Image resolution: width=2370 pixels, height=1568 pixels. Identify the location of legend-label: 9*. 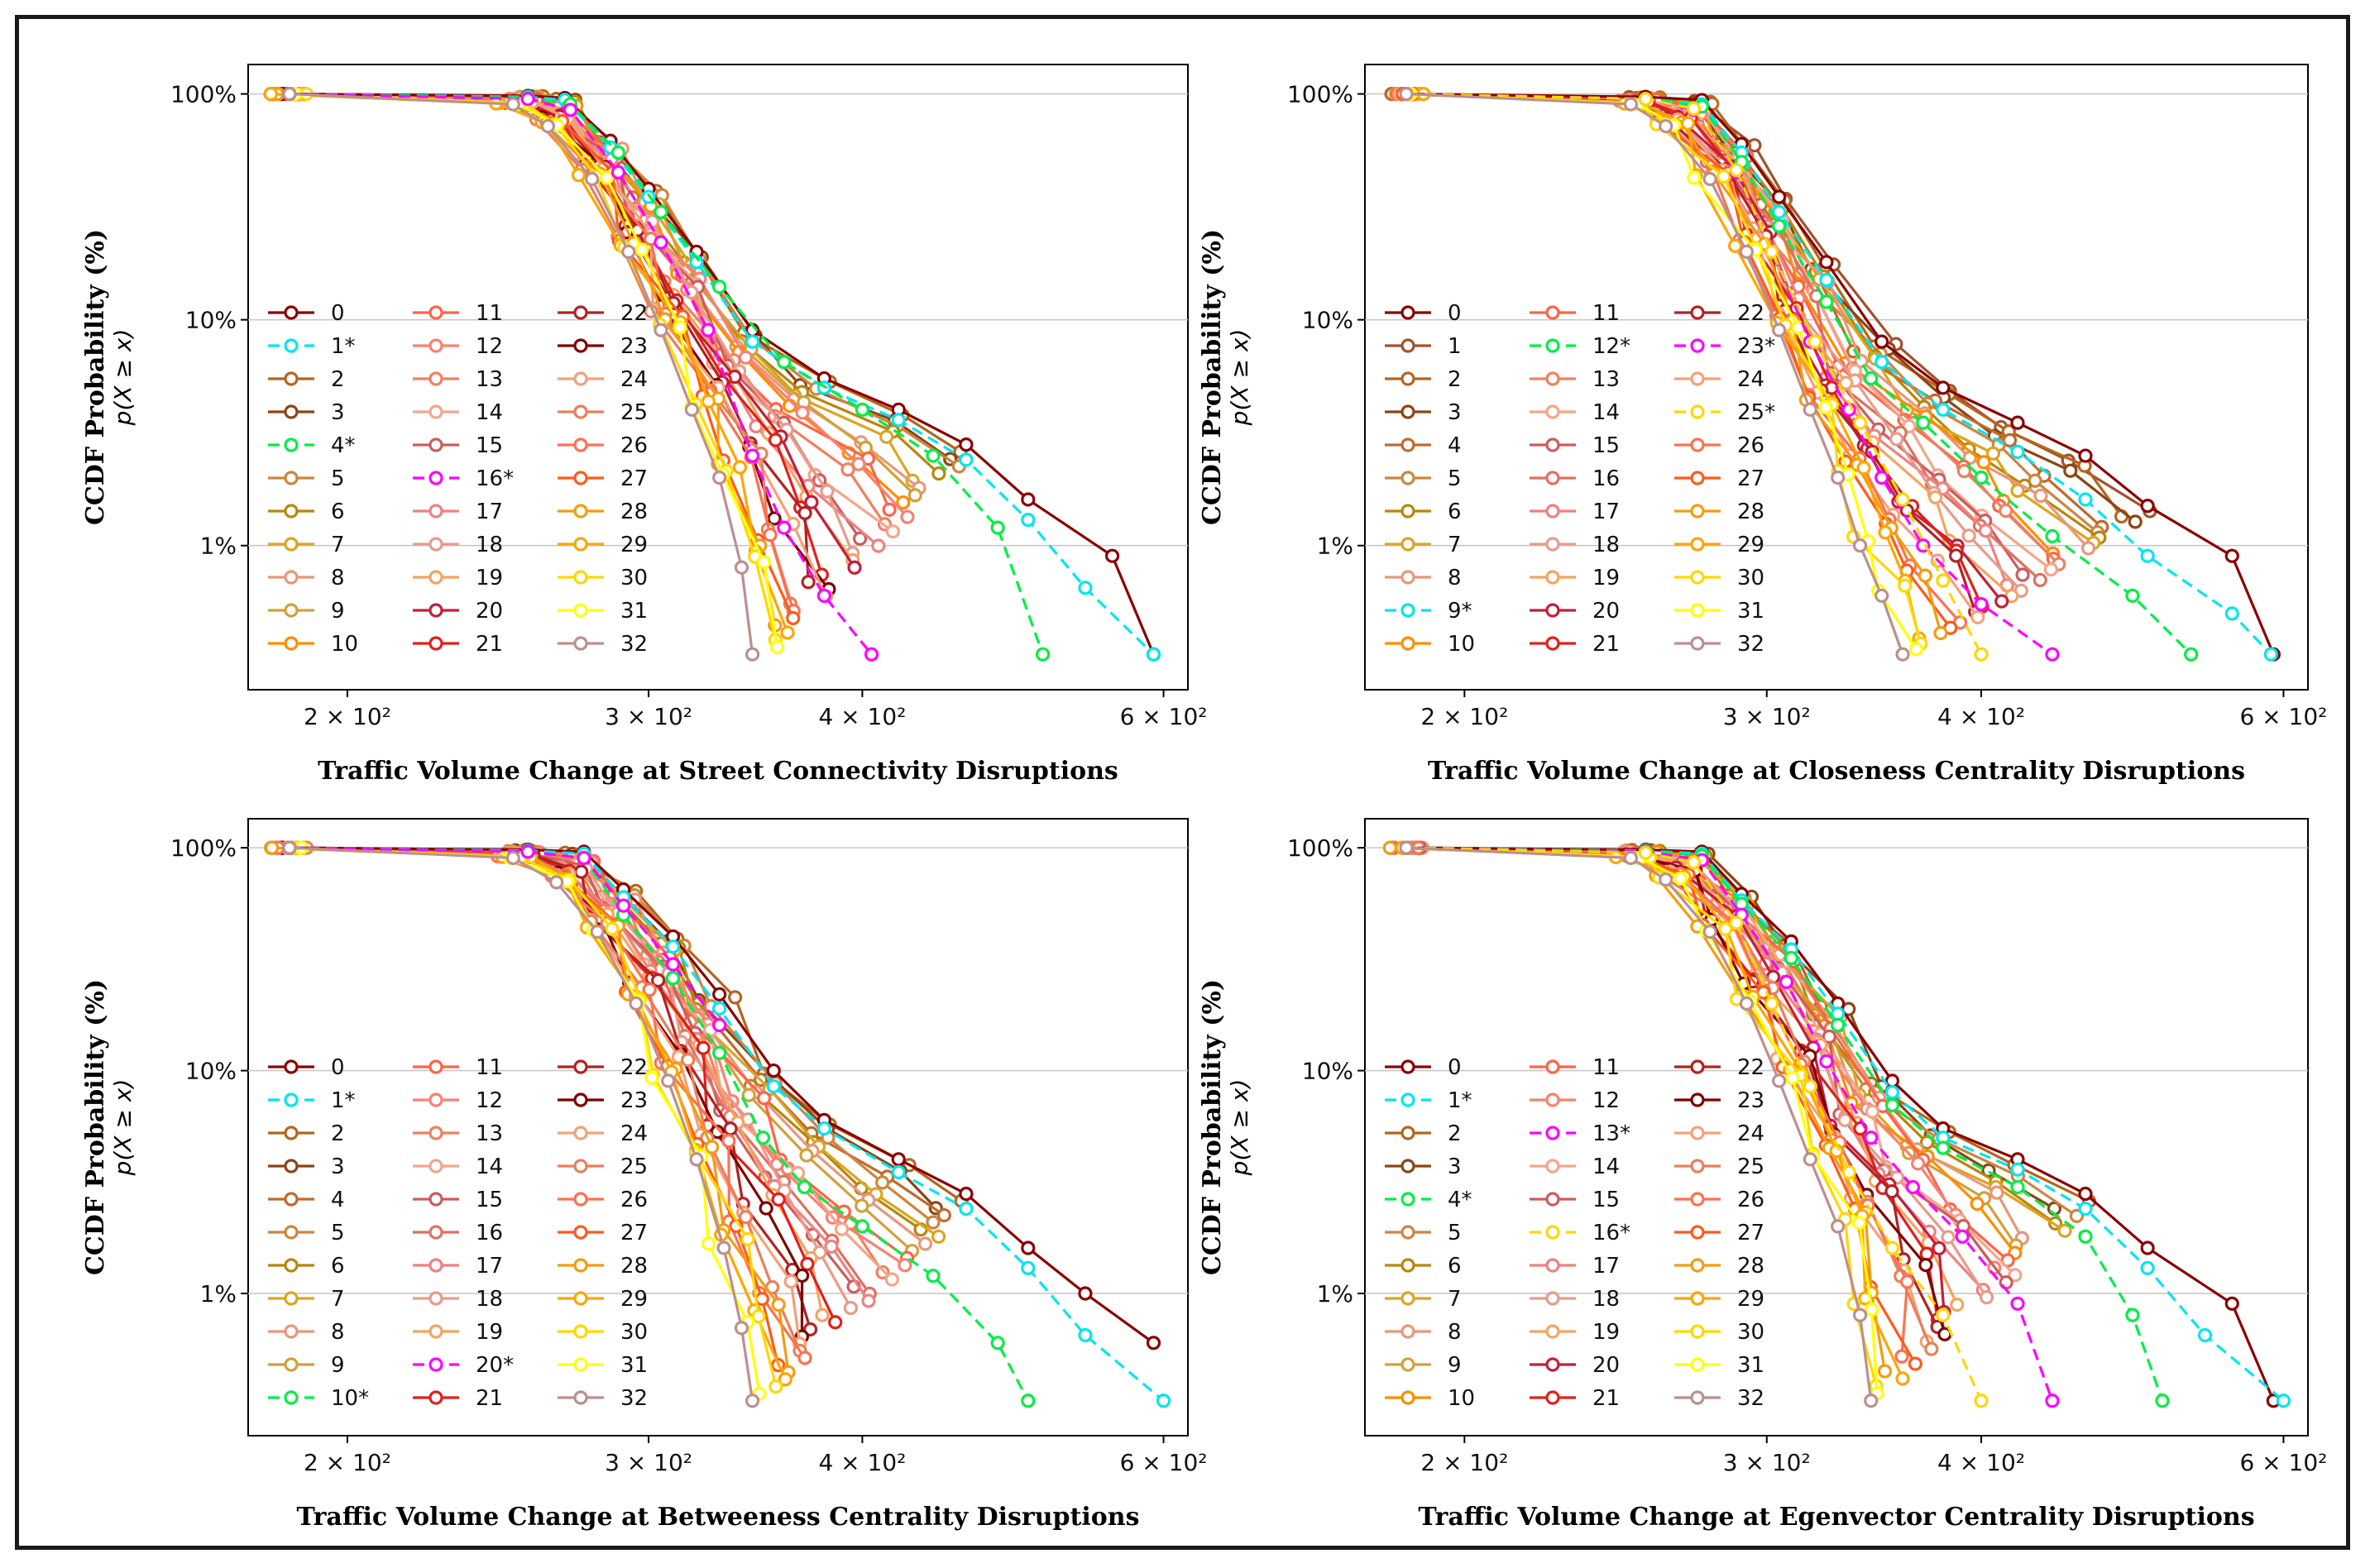
(1460, 611).